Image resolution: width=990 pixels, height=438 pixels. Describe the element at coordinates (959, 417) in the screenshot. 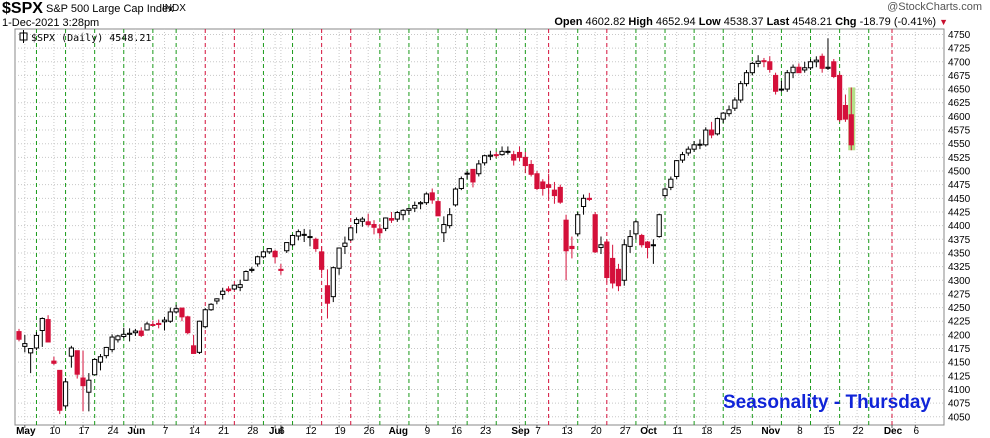

I see `y-tick-label: 4050` at that location.